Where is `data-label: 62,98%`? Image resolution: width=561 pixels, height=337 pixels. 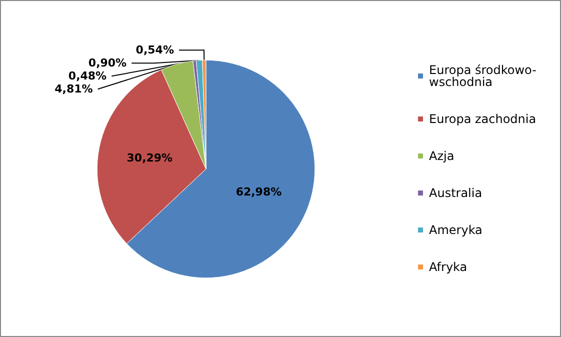 data-label: 62,98% is located at coordinates (259, 191).